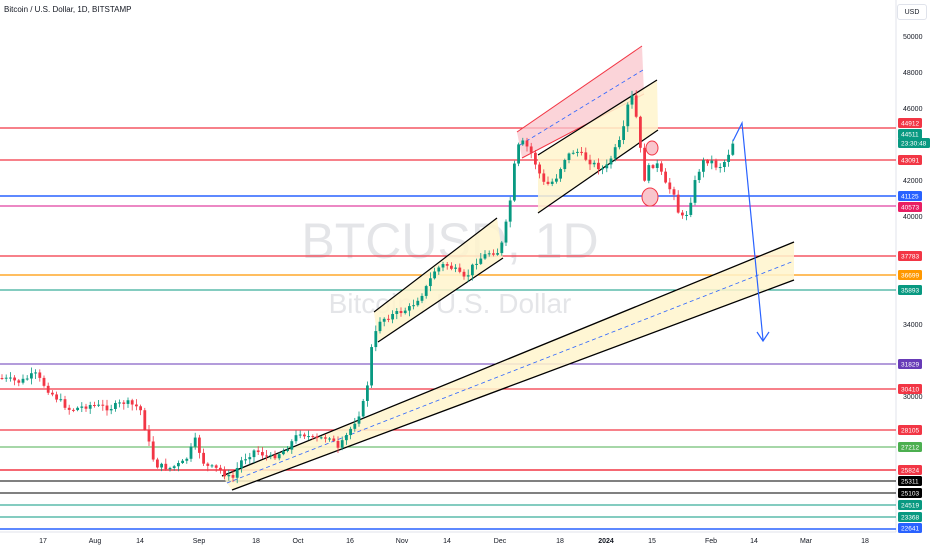 The width and height of the screenshot is (932, 555). I want to click on price-badge: 35893, so click(910, 290).